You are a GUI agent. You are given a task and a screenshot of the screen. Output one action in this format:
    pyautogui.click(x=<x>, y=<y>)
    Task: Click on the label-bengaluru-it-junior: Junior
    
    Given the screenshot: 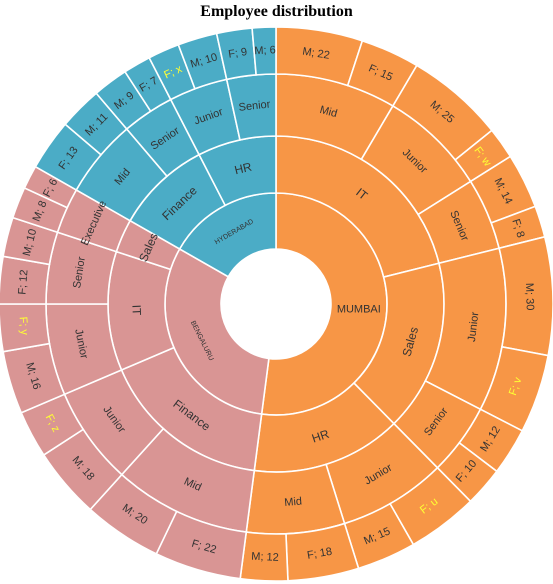 What is the action you would take?
    pyautogui.click(x=81, y=344)
    